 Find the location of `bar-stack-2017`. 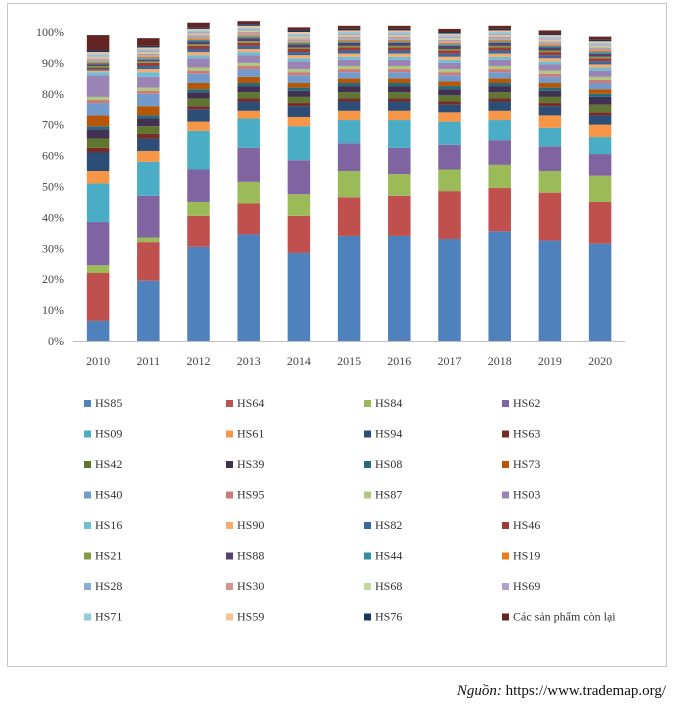

bar-stack-2017 is located at coordinates (449, 184).